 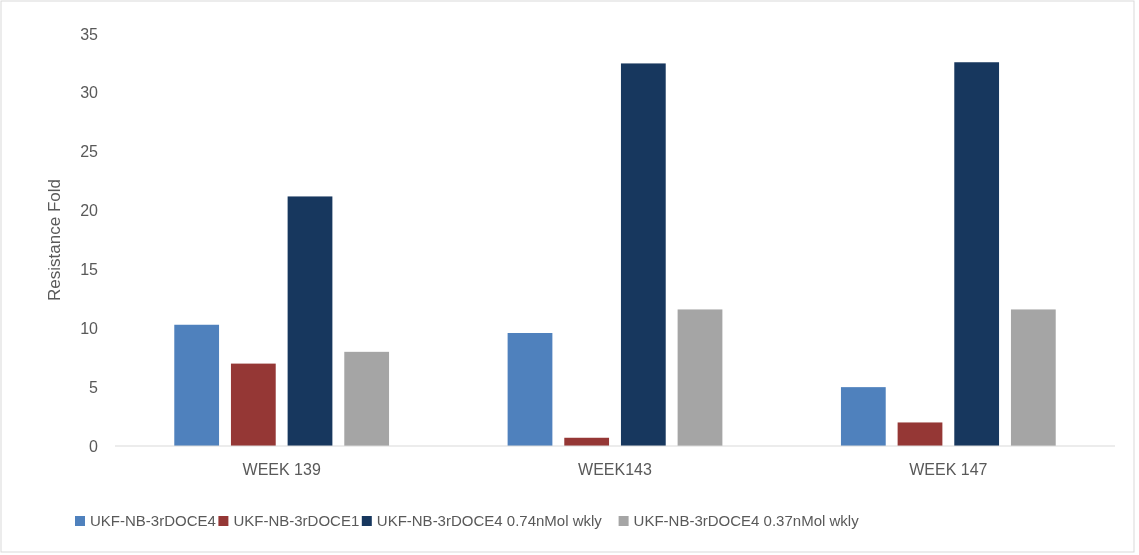 I want to click on legend-label: UKF-NB-3rDOCE4 0.74nMol wkly, so click(x=489, y=520).